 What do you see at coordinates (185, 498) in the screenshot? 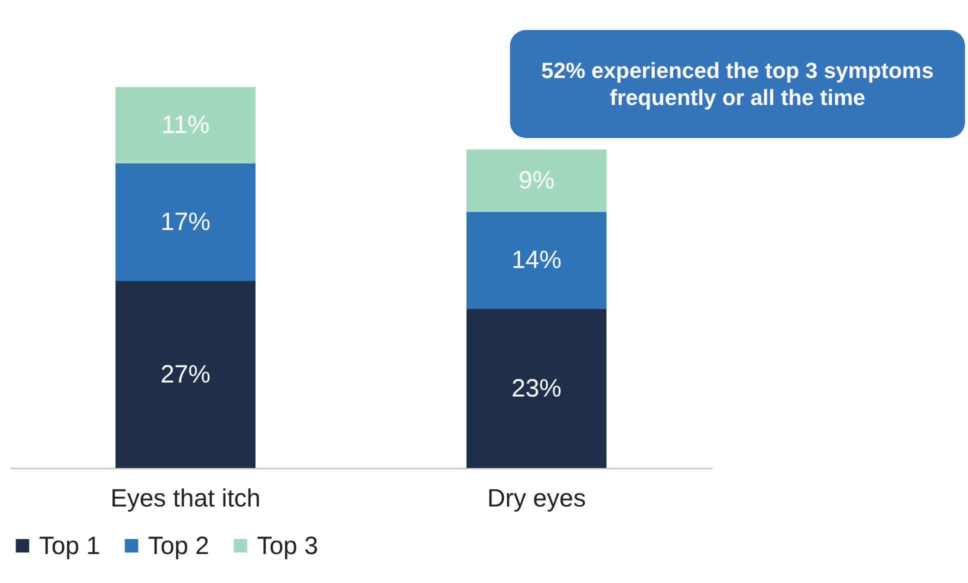
I see `x-tick-label: Eyes that itch` at bounding box center [185, 498].